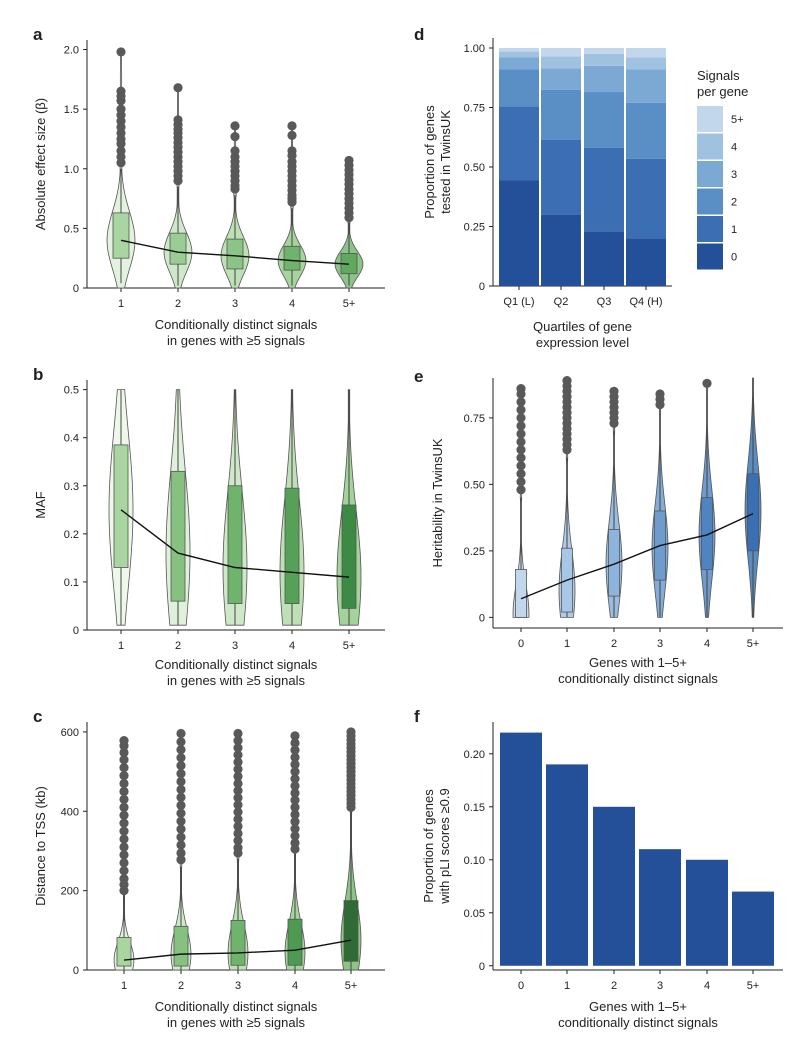 The image size is (808, 1038). I want to click on legend-title: per gene, so click(722, 91).